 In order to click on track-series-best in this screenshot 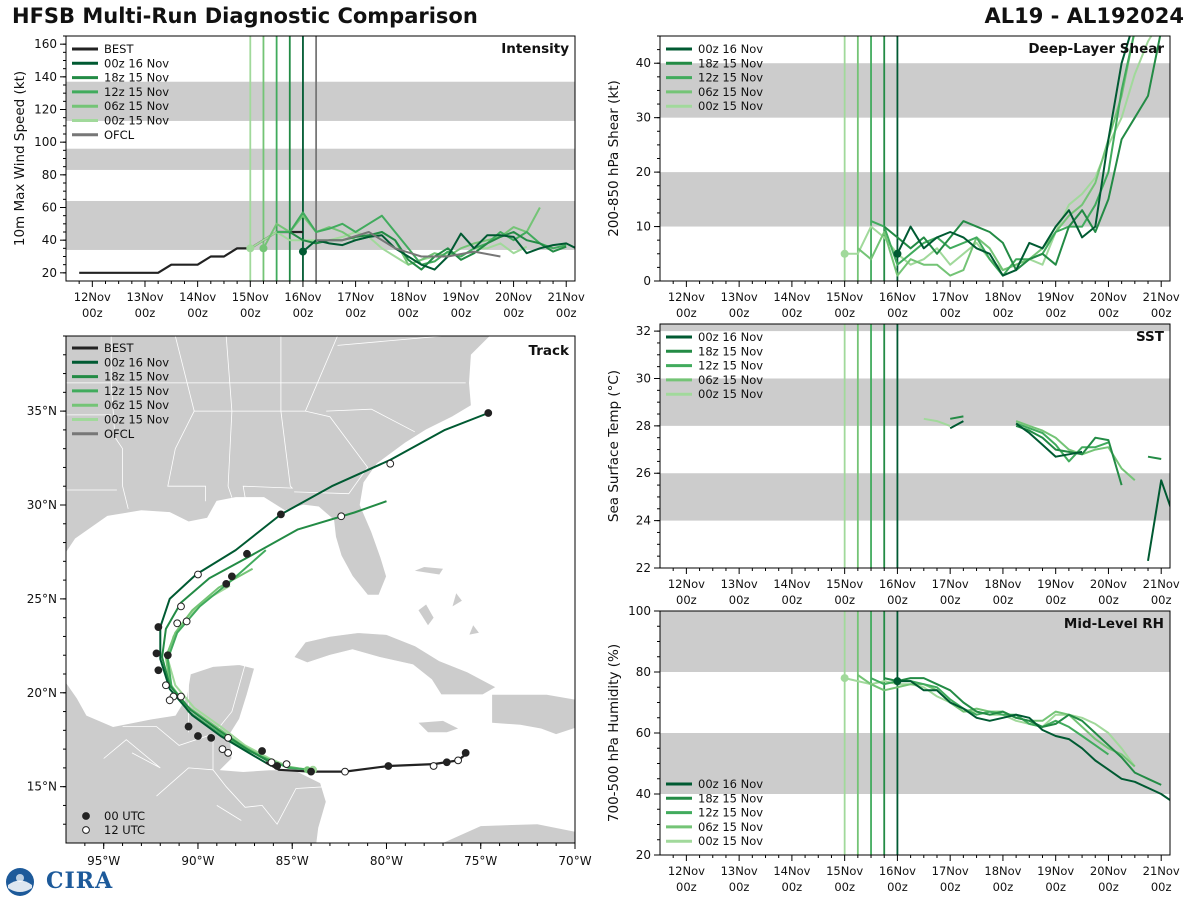, I will do `click(367, 762)`.